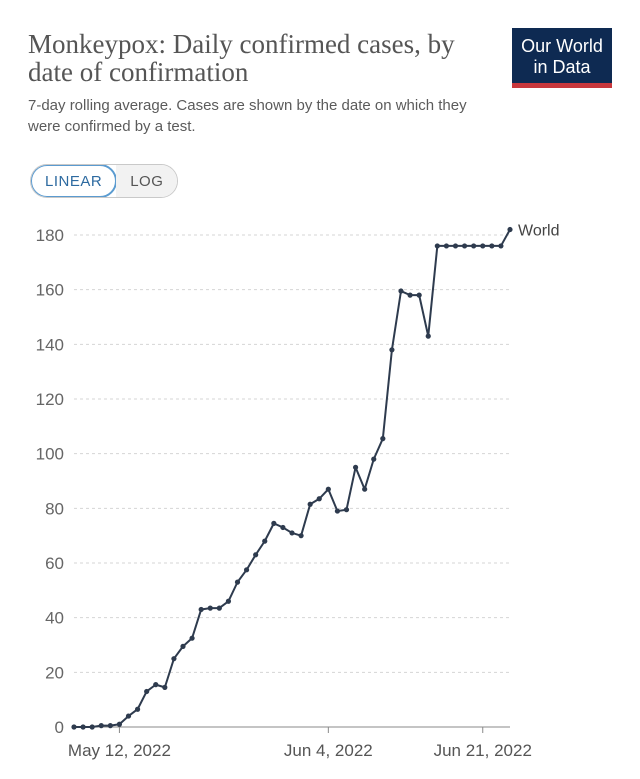 Image resolution: width=640 pixels, height=779 pixels. I want to click on y-tick-label: 60, so click(54, 563).